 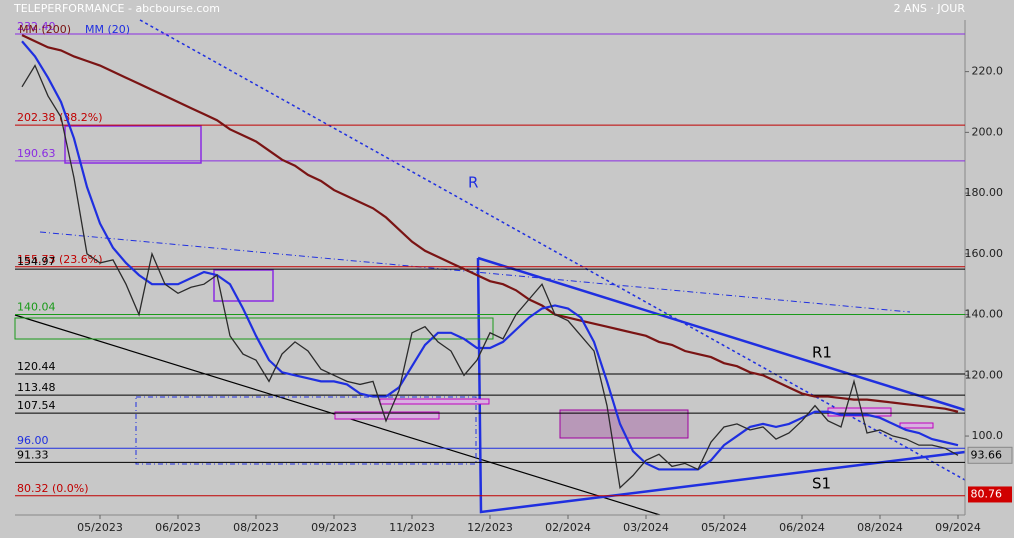 What do you see at coordinates (36, 366) in the screenshot?
I see `level-label: 120.44` at bounding box center [36, 366].